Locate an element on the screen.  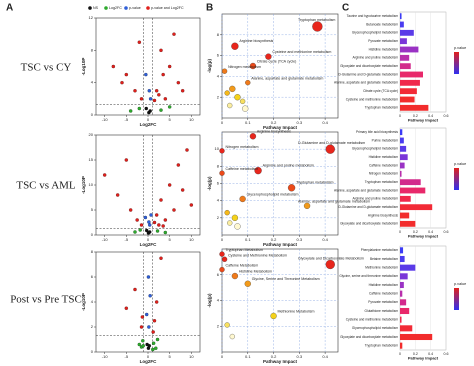
bubble-label: Nitrogen metabolism is located at coordinates (242, 147).